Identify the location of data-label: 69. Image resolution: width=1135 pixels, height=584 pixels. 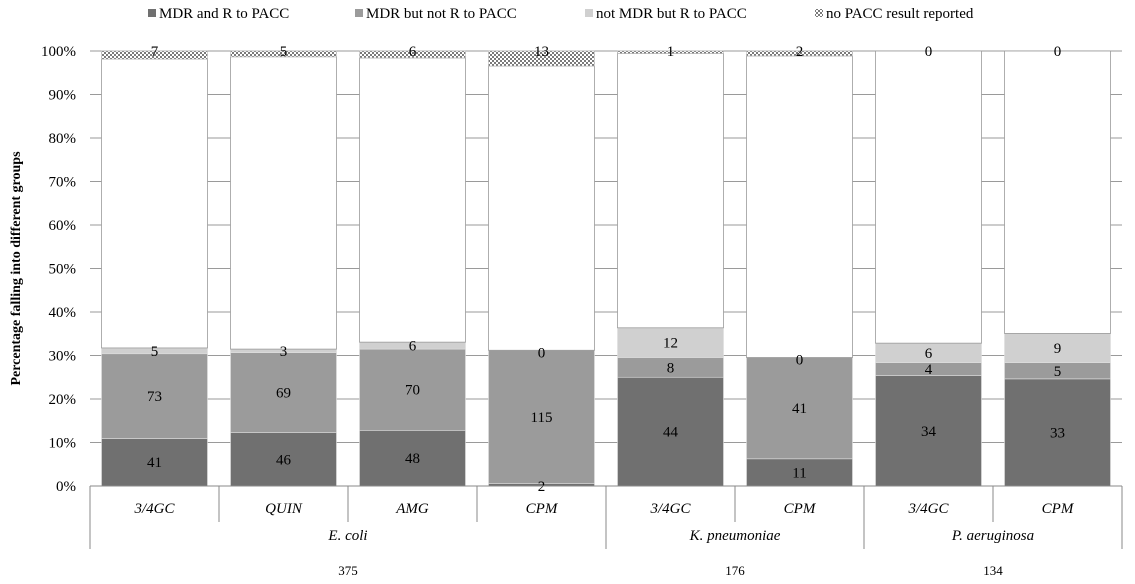
(283, 394).